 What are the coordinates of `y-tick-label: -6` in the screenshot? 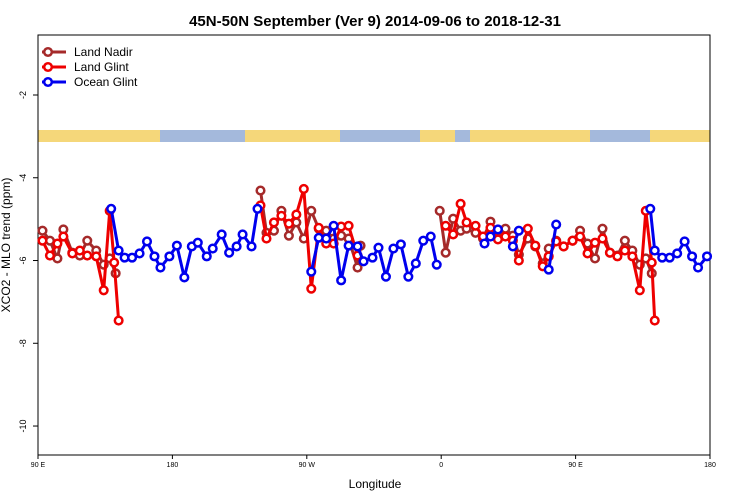 It's located at (23, 261).